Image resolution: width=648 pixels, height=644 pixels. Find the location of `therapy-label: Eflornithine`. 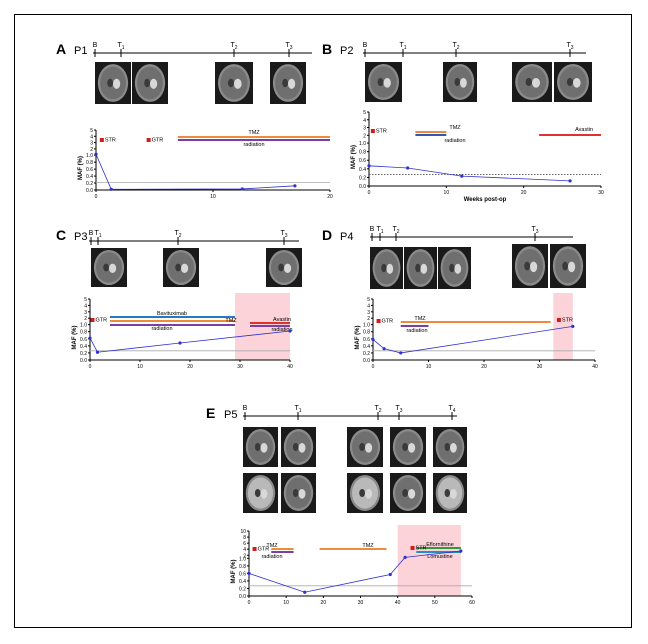

therapy-label: Eflornithine is located at coordinates (440, 545).